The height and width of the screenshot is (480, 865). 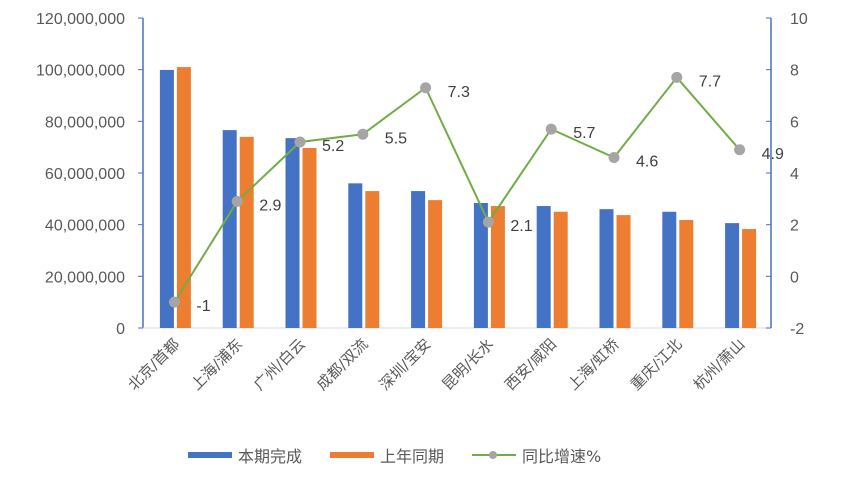 What do you see at coordinates (459, 92) in the screenshot?
I see `growth-data-label: 7.3` at bounding box center [459, 92].